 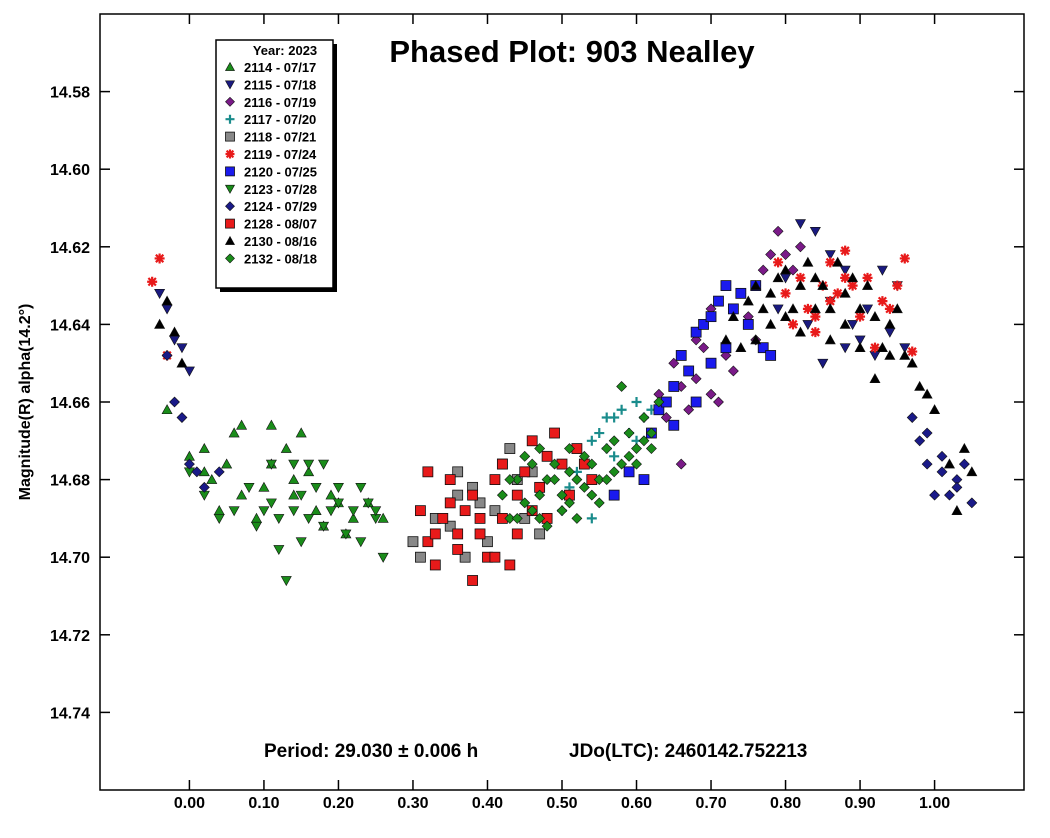 I want to click on y-tick-label: 14.70, so click(x=70, y=558).